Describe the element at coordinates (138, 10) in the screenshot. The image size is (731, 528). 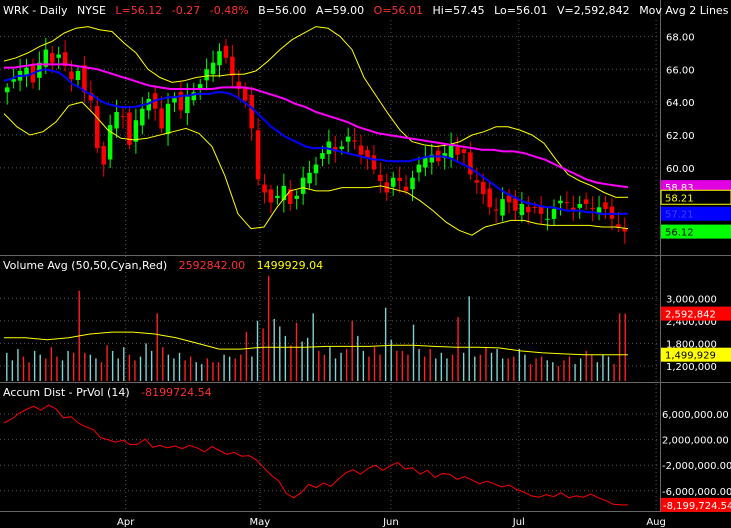
I see `last-price-label: L=56.12` at that location.